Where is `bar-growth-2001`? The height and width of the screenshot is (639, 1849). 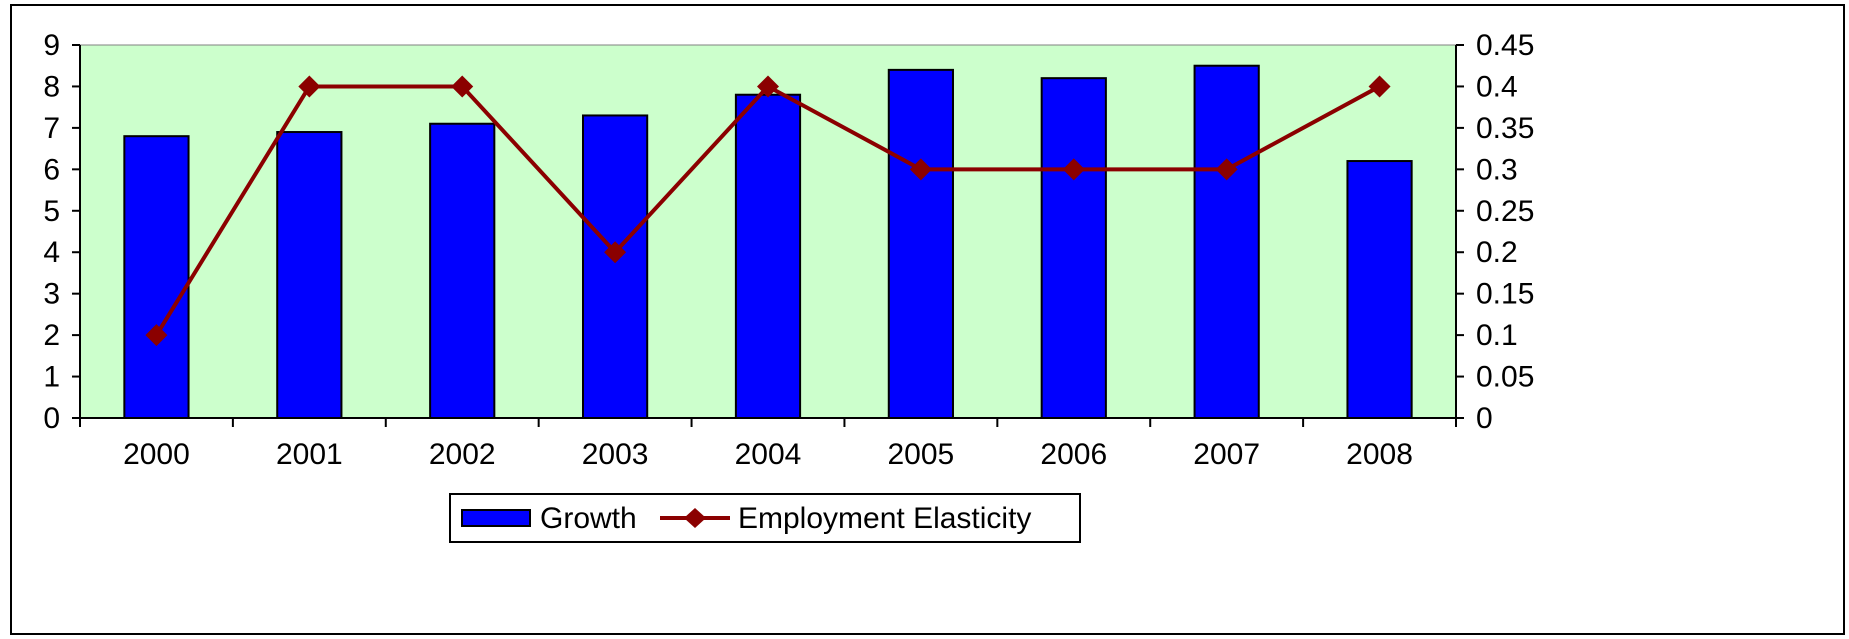
bar-growth-2001 is located at coordinates (309, 275).